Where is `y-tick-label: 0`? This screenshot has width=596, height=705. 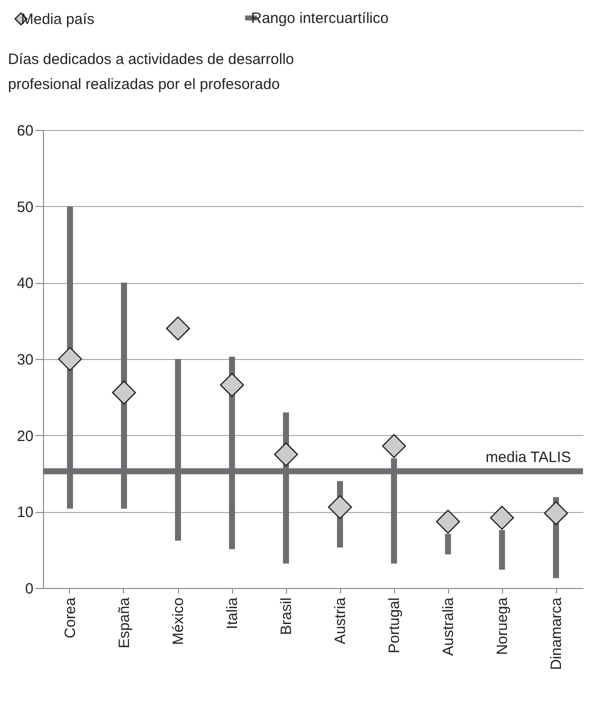
y-tick-label: 0 is located at coordinates (29, 589).